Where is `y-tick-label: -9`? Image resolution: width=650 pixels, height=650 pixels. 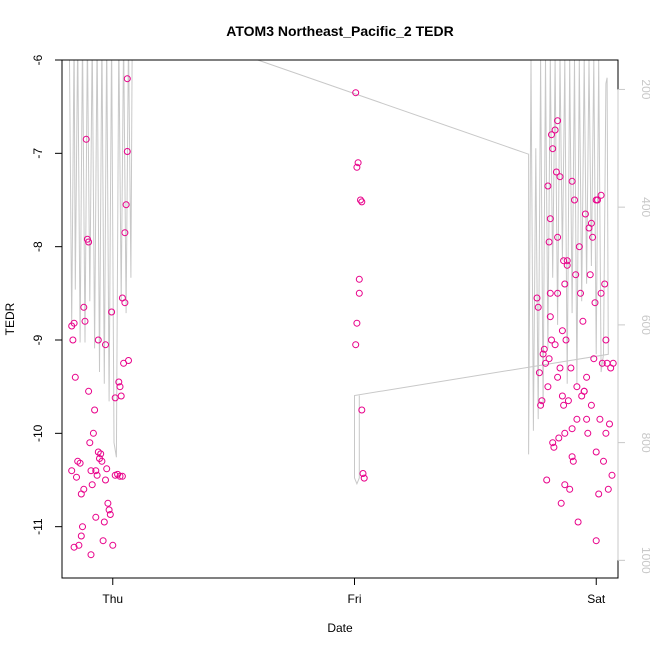 y-tick-label: -9 is located at coordinates (38, 339).